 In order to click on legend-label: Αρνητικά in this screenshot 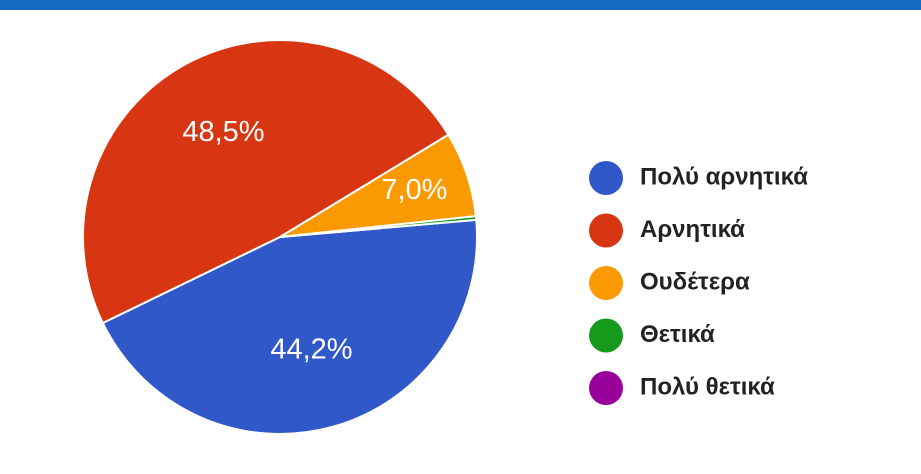, I will do `click(692, 229)`.